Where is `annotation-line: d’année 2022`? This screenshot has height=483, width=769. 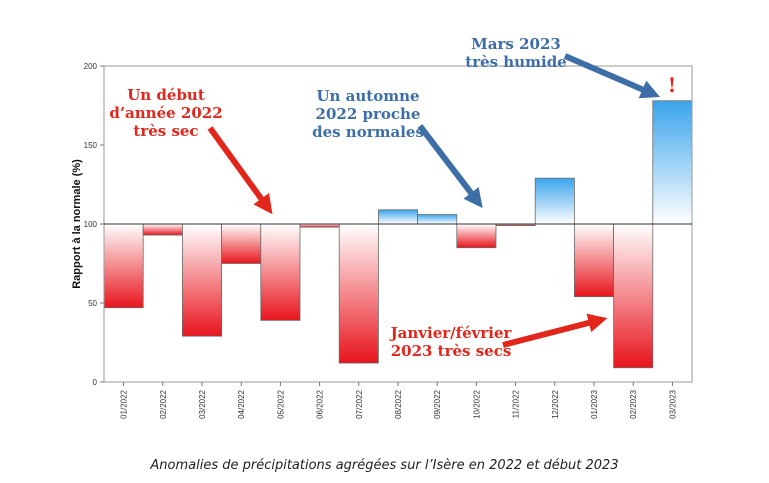 annotation-line: d’année 2022 is located at coordinates (165, 113).